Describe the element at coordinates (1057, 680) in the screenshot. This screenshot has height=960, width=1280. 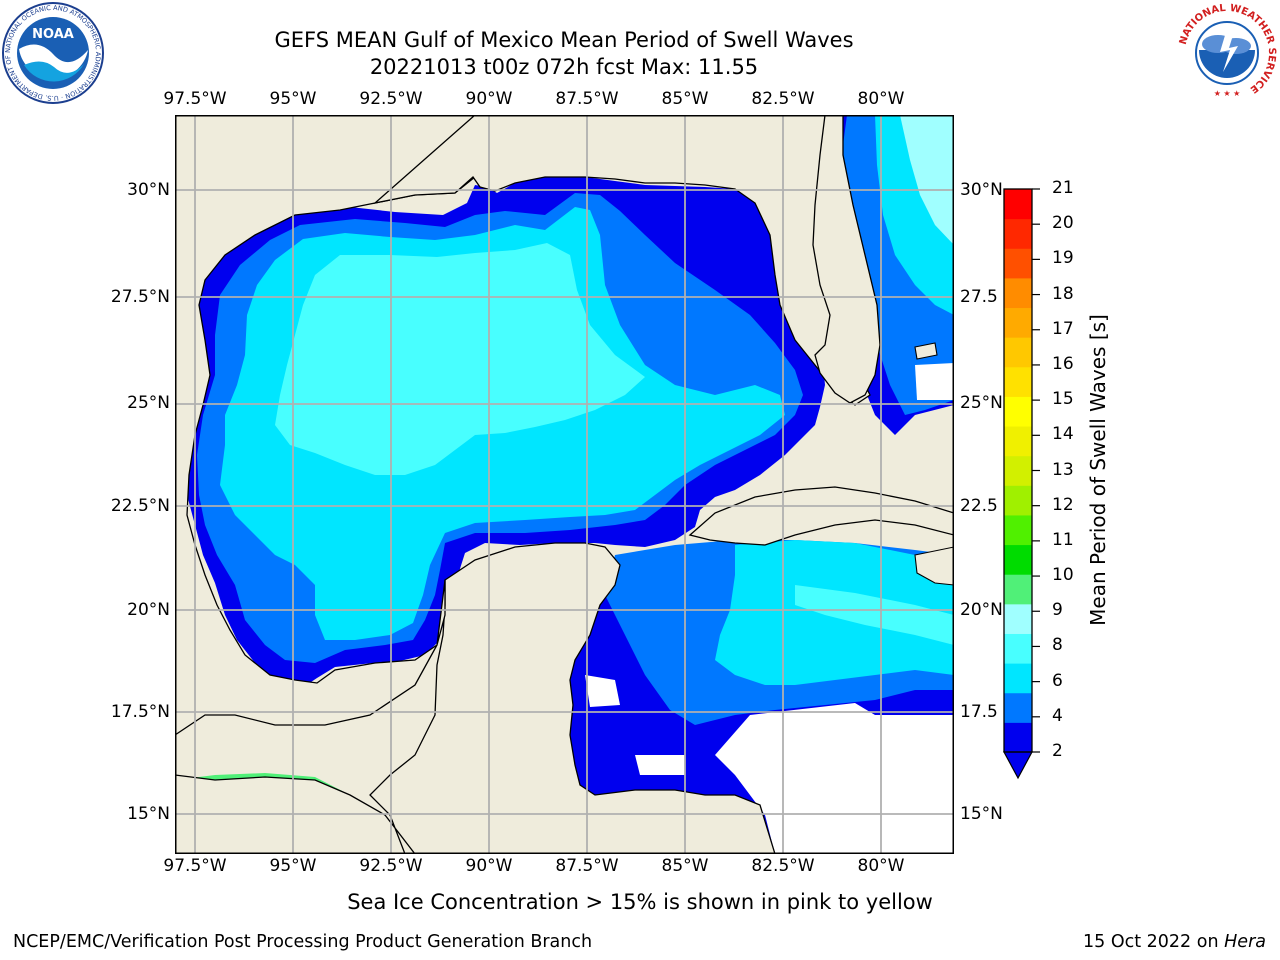
I see `colorbar-tick-label: 6` at that location.